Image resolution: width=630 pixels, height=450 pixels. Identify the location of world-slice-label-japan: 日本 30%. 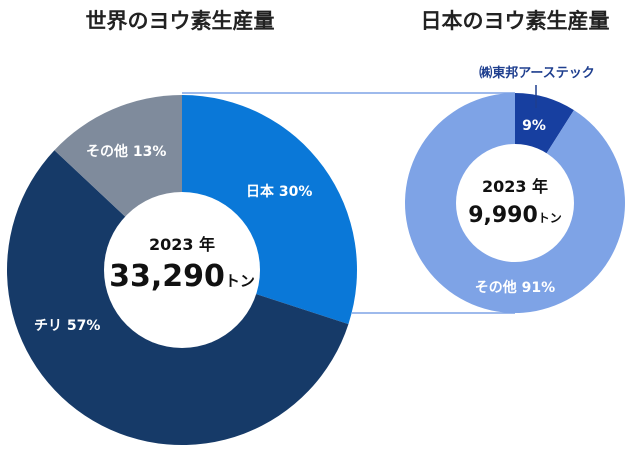
(279, 191).